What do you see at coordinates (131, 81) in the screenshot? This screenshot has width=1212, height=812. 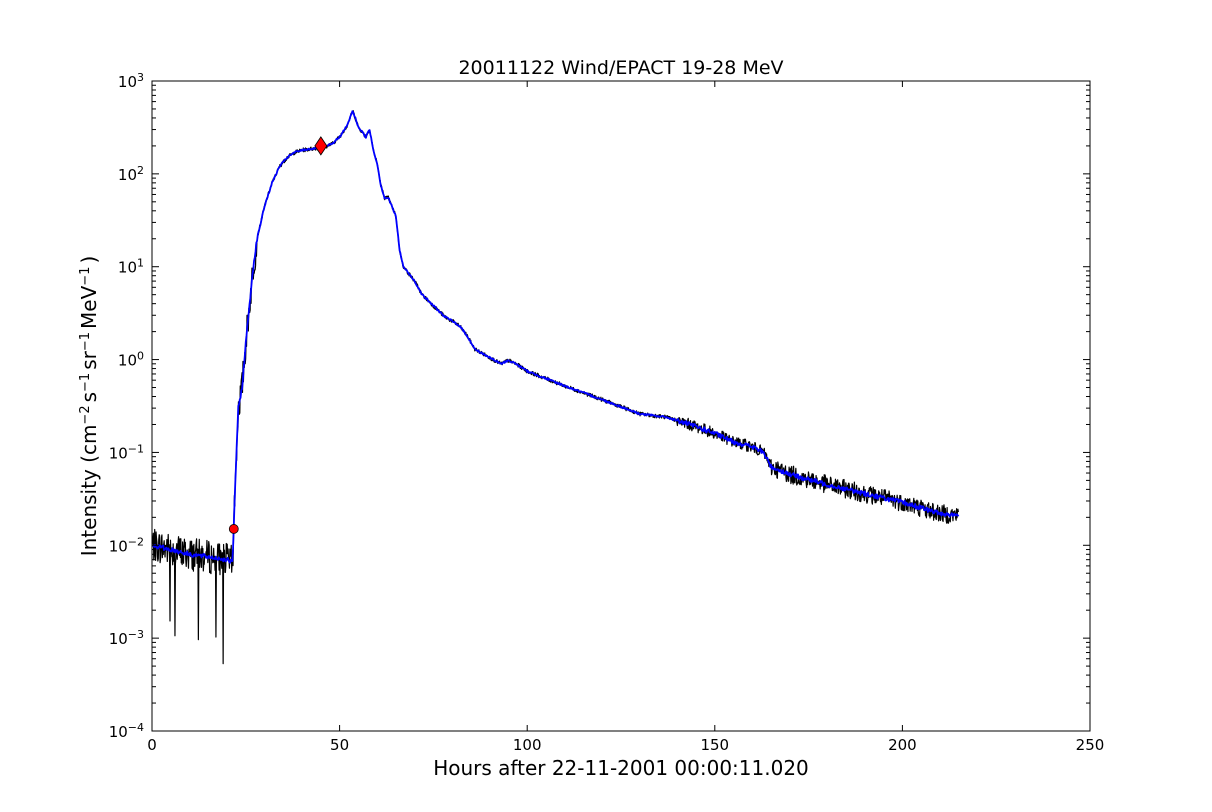 I see `y-tick-label: 10³` at bounding box center [131, 81].